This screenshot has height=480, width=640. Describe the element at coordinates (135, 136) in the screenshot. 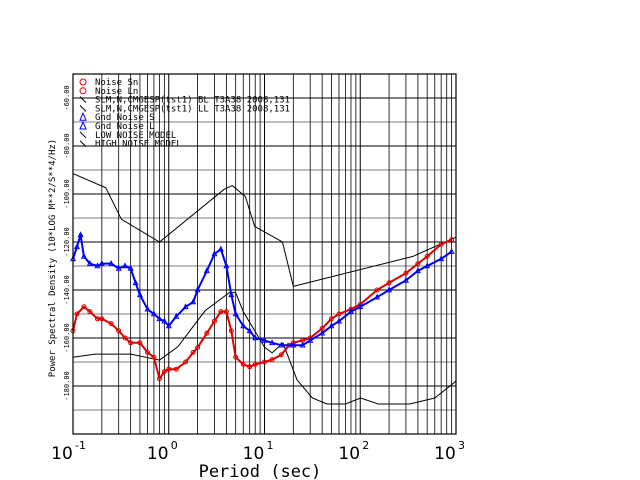

I see `legend-label: LOW NOISE MODEL` at that location.